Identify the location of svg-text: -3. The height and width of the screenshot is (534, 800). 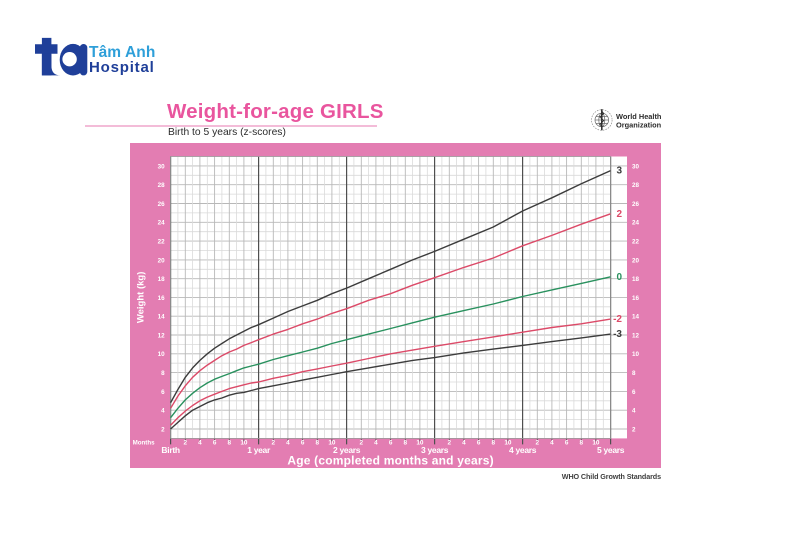
(617, 334).